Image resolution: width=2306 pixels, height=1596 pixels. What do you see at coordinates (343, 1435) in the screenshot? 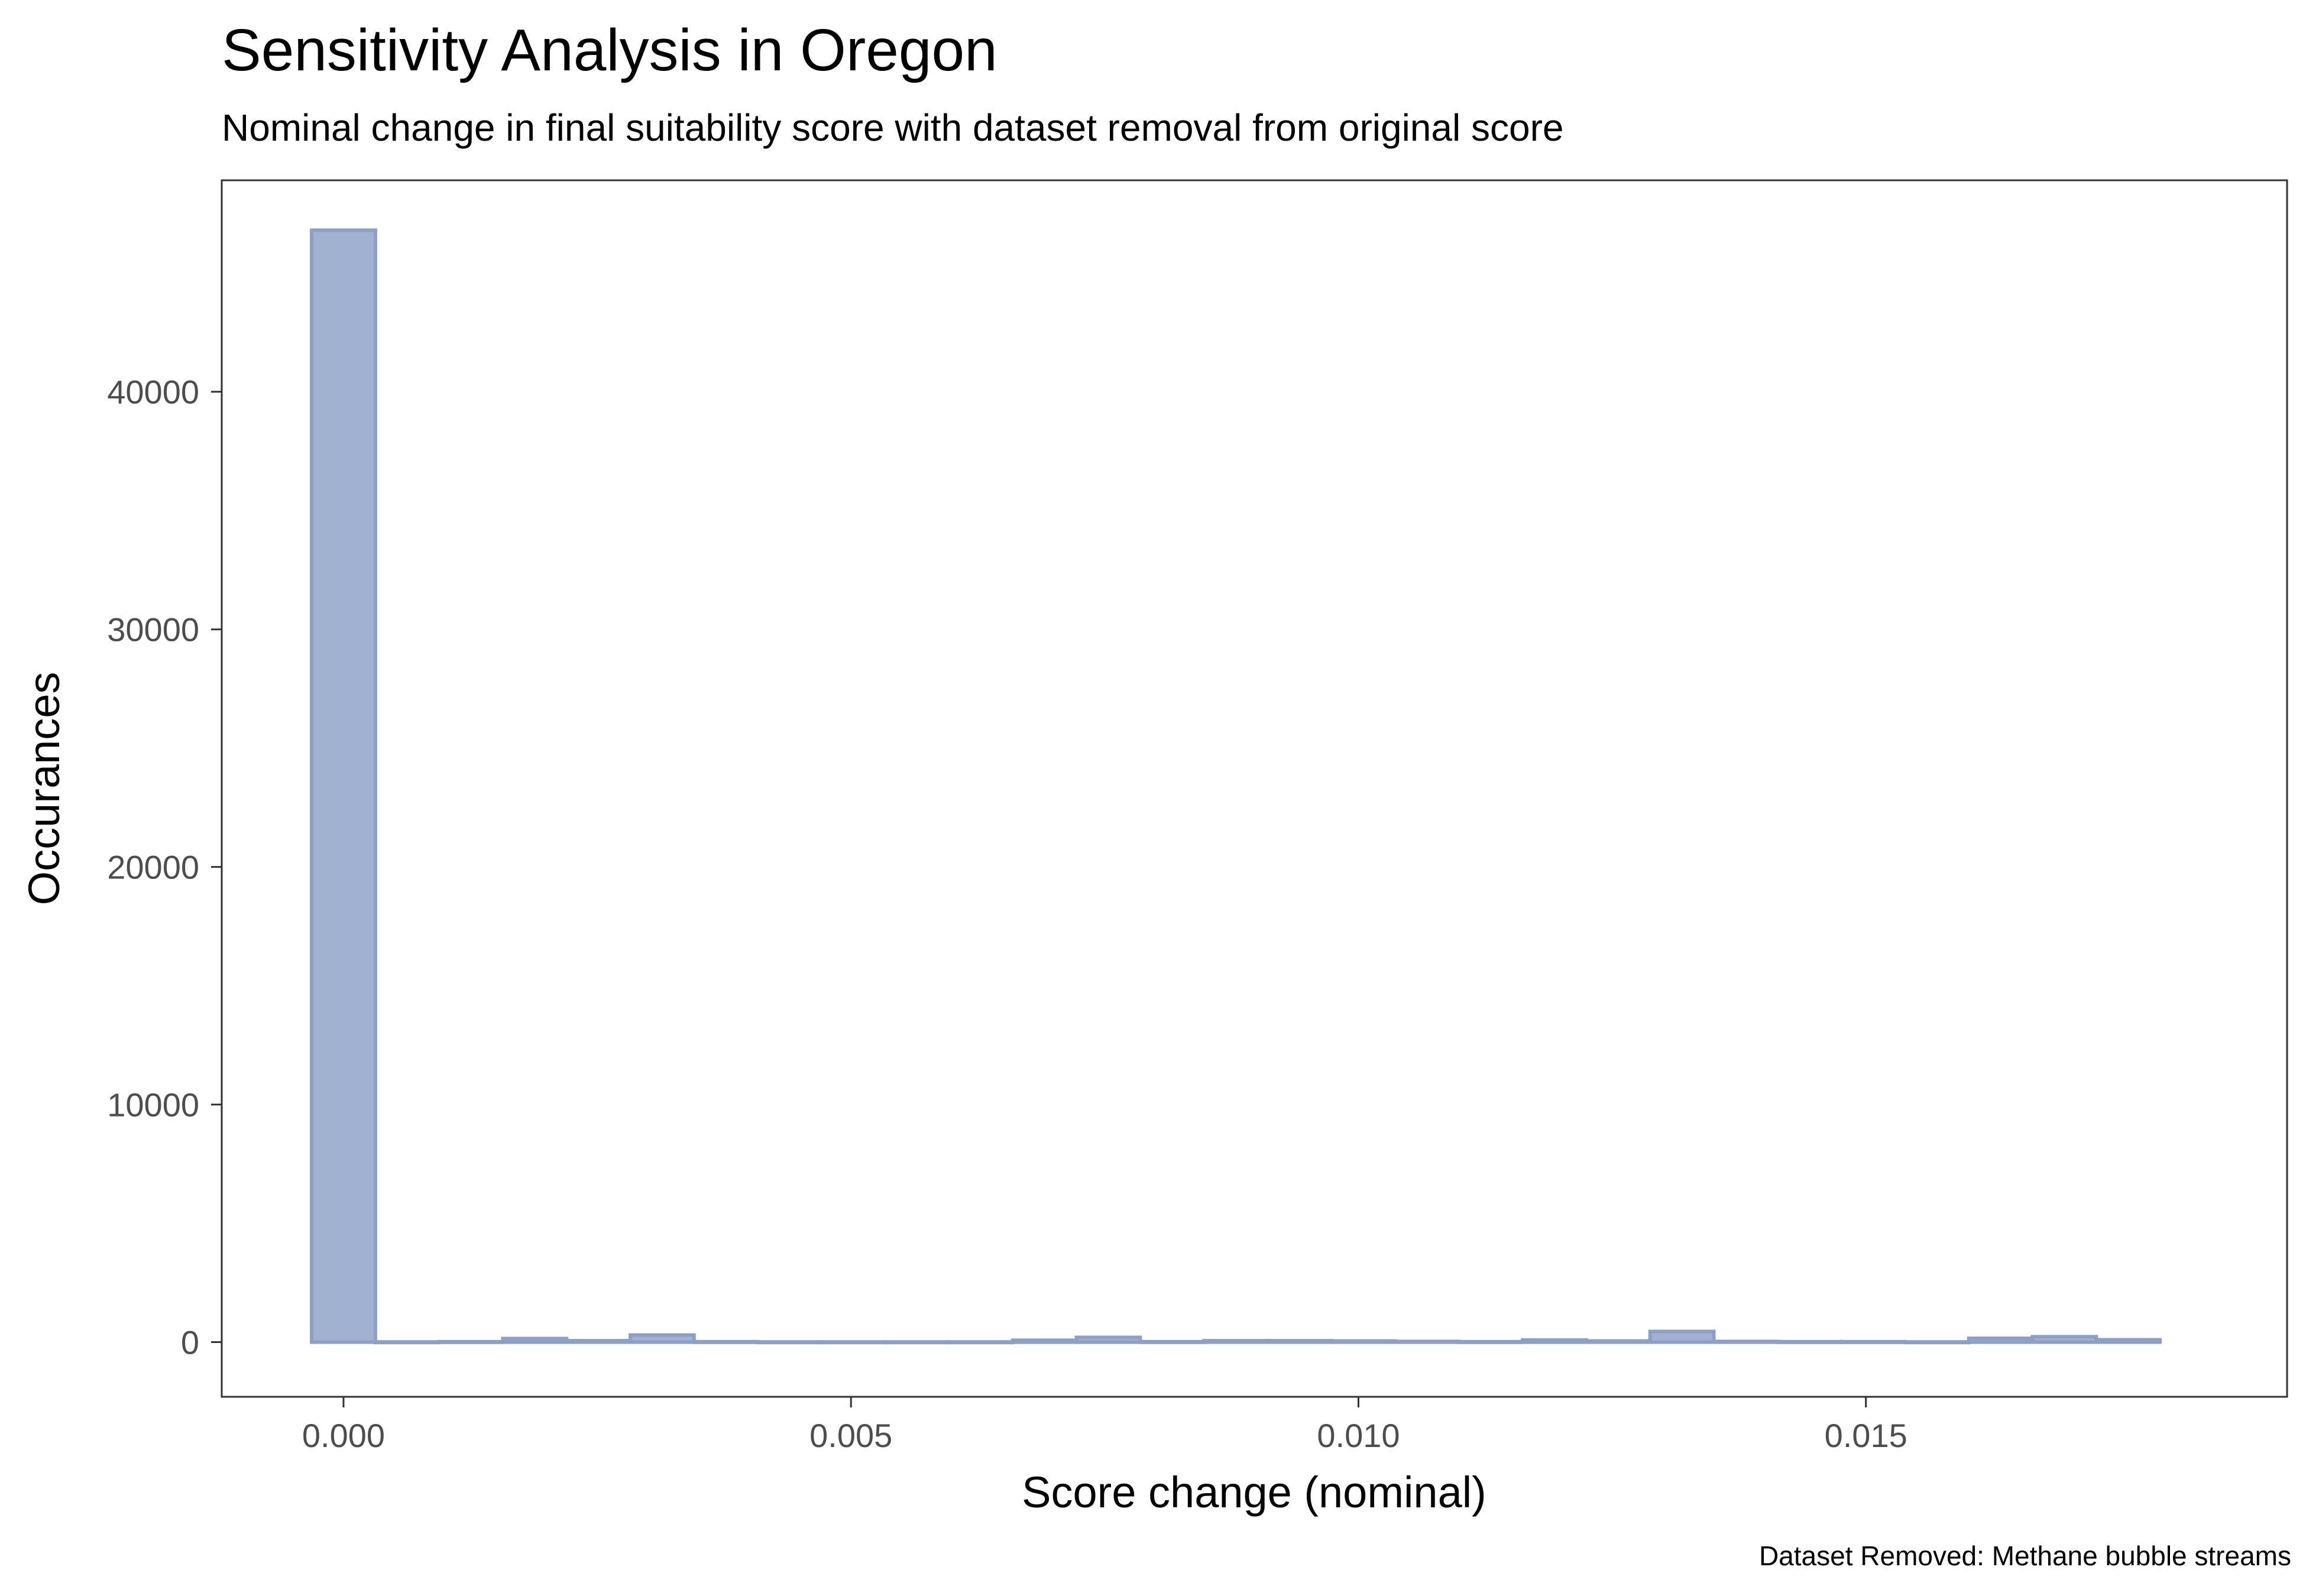
I see `x-tick-label: 0.000` at bounding box center [343, 1435].